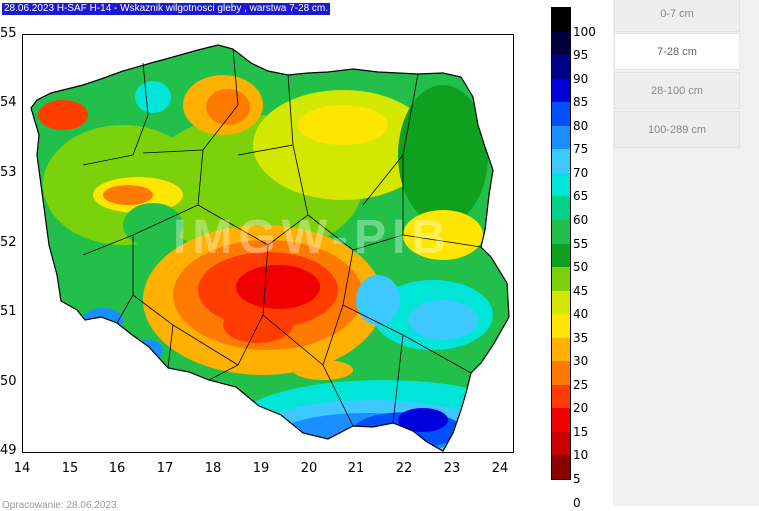  Describe the element at coordinates (581, 243) in the screenshot. I see `color-scale-label: 55` at that location.